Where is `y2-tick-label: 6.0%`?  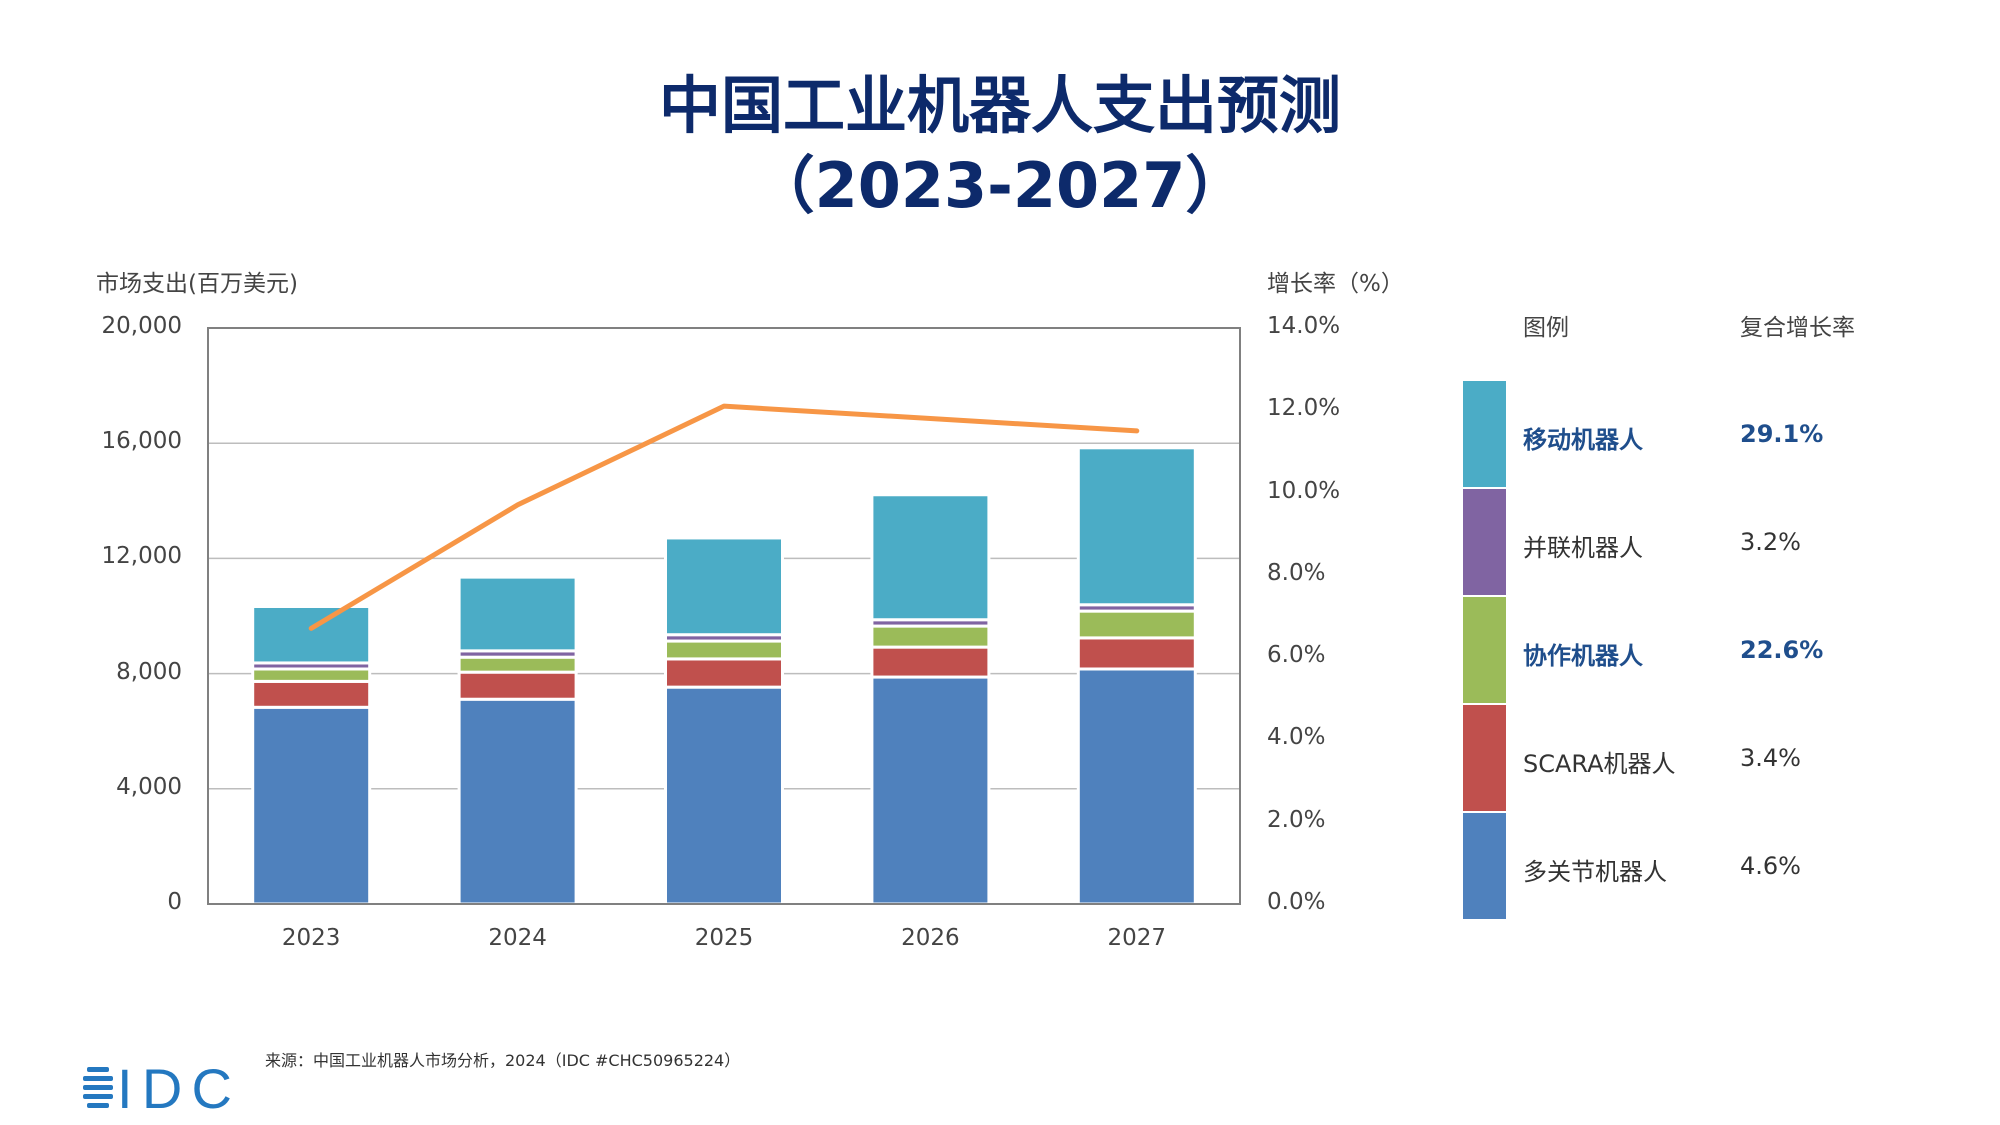 y2-tick-label: 6.0% is located at coordinates (1296, 655).